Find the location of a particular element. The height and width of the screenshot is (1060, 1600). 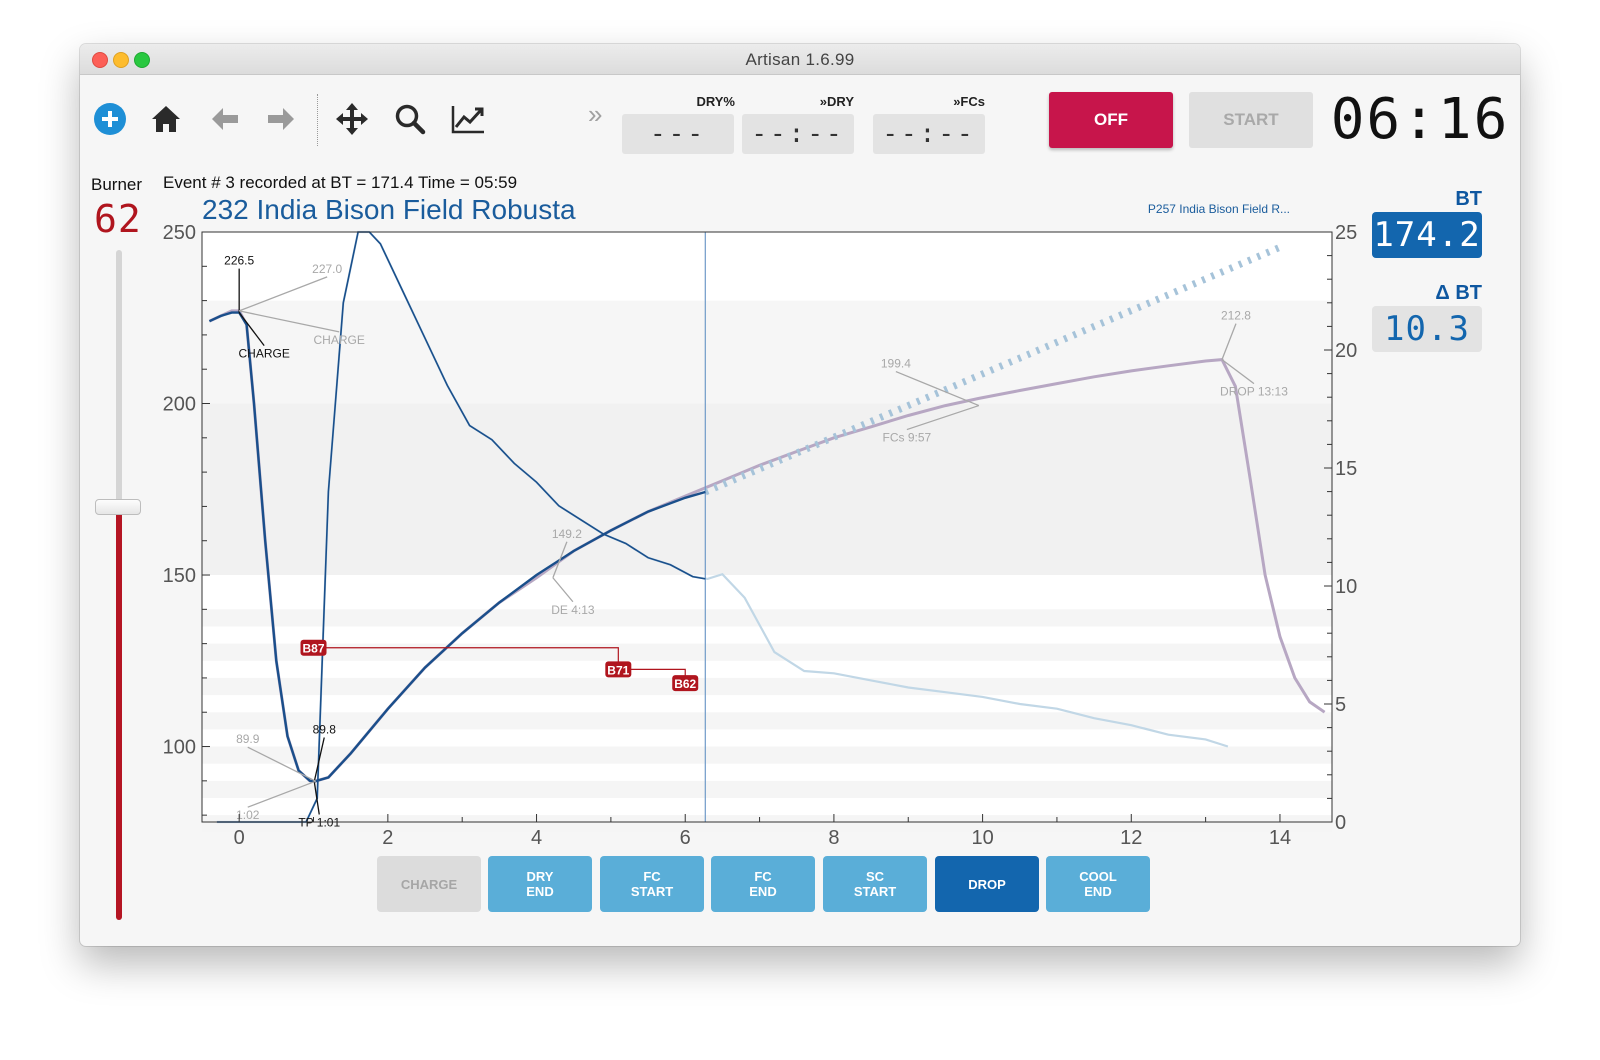

cool-end-button: COOL END is located at coordinates (1098, 884).